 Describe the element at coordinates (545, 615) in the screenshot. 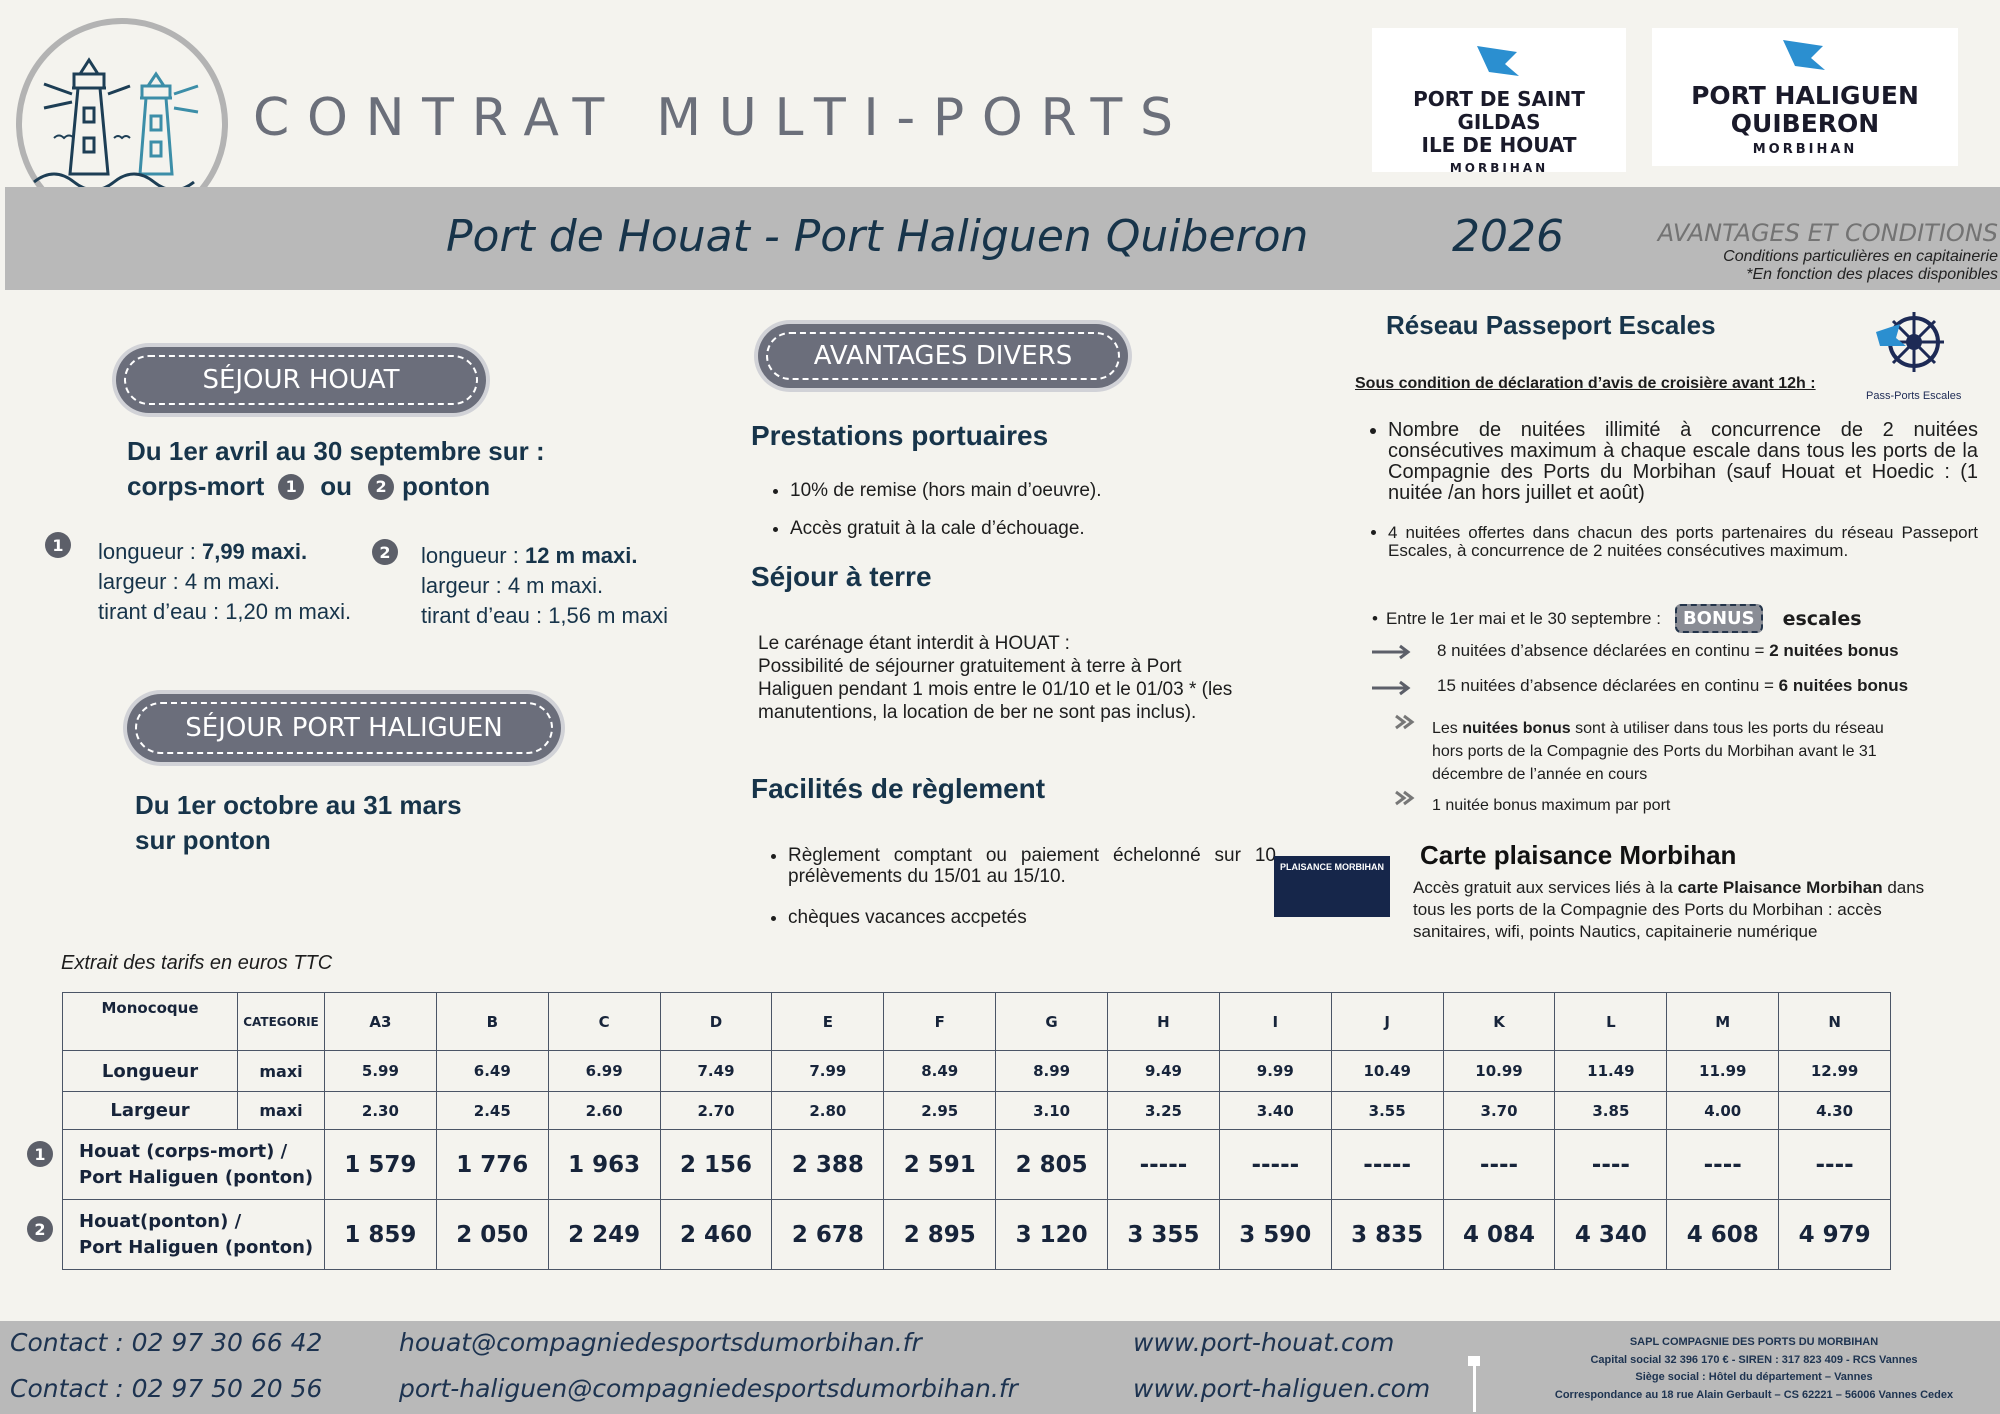

I see `text: tirant d’eau : 1,56 m maxi` at that location.